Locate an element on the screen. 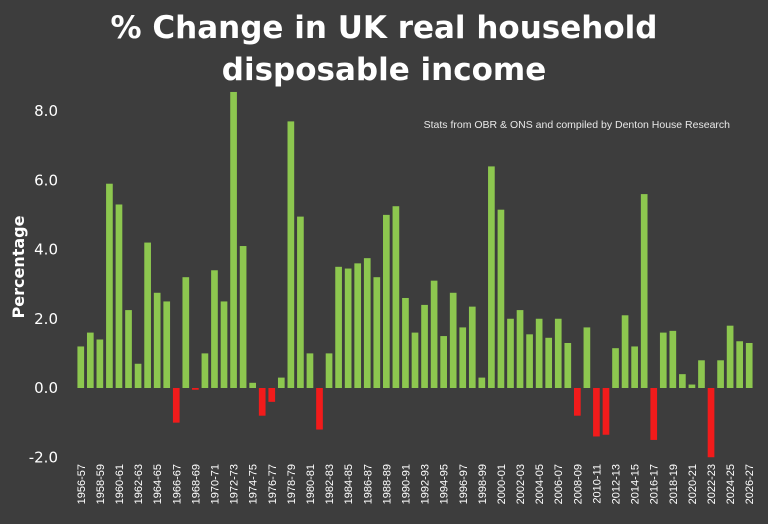 Image resolution: width=768 pixels, height=524 pixels. x-tick-label: 1990-91 is located at coordinates (406, 484).